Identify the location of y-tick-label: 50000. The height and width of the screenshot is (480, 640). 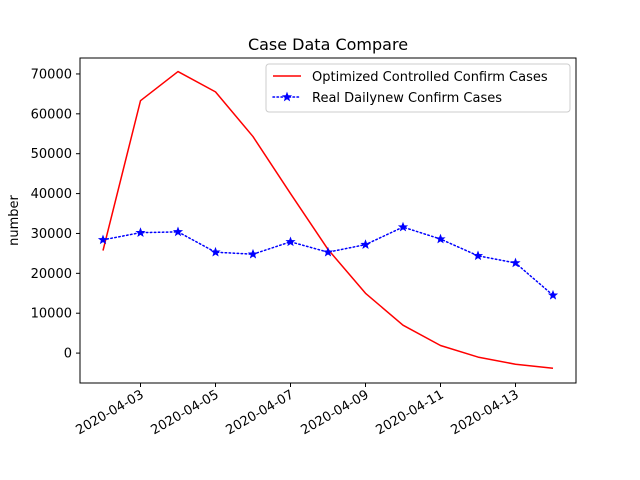
(51, 154).